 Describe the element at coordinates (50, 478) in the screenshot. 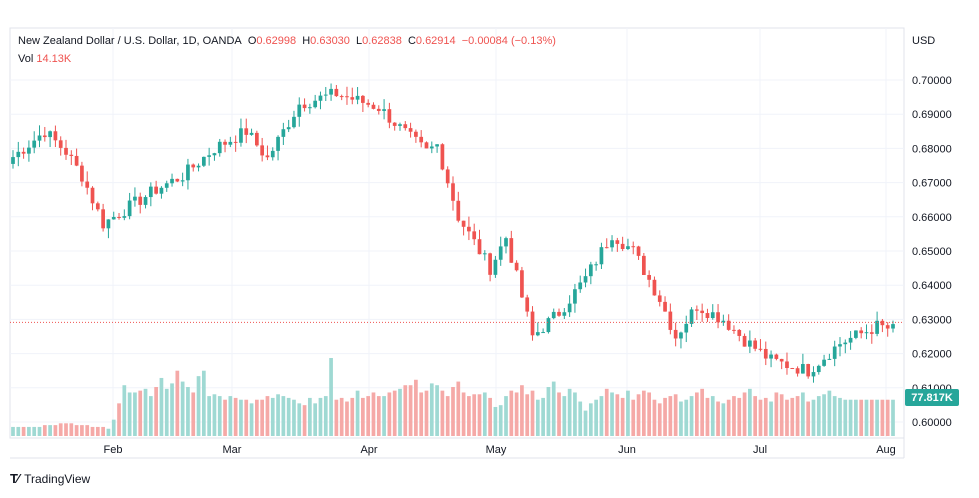

I see `footer: T⁄ TradingView` at that location.